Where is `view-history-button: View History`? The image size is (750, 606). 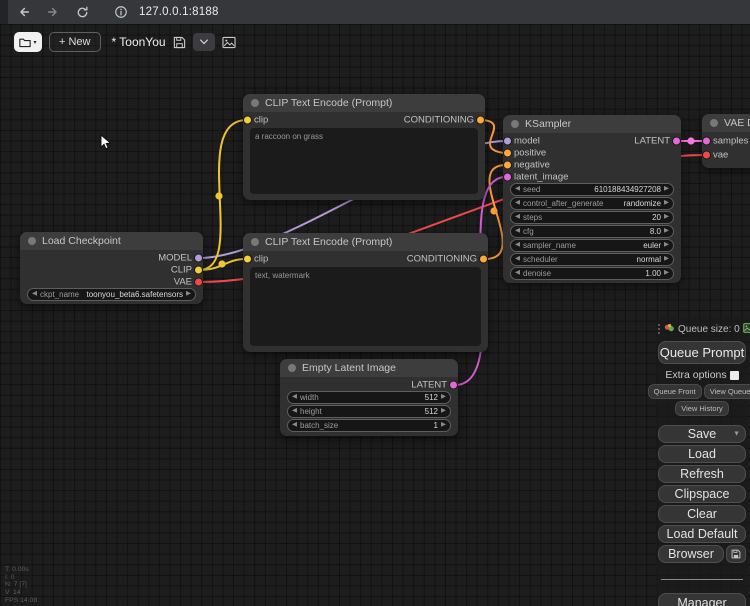
view-history-button: View History is located at coordinates (702, 408).